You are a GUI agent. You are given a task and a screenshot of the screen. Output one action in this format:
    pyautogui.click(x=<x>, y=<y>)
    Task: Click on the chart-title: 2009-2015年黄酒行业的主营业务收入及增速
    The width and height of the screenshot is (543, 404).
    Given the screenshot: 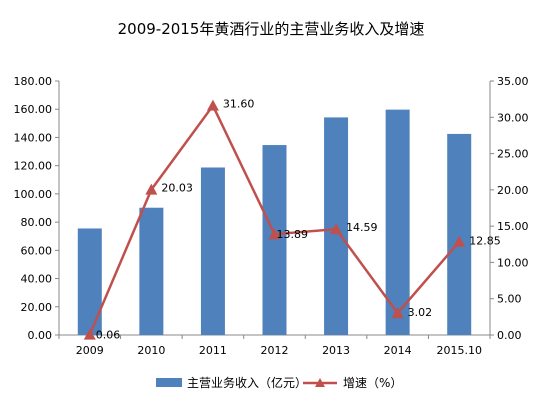 What is the action you would take?
    pyautogui.click(x=271, y=29)
    